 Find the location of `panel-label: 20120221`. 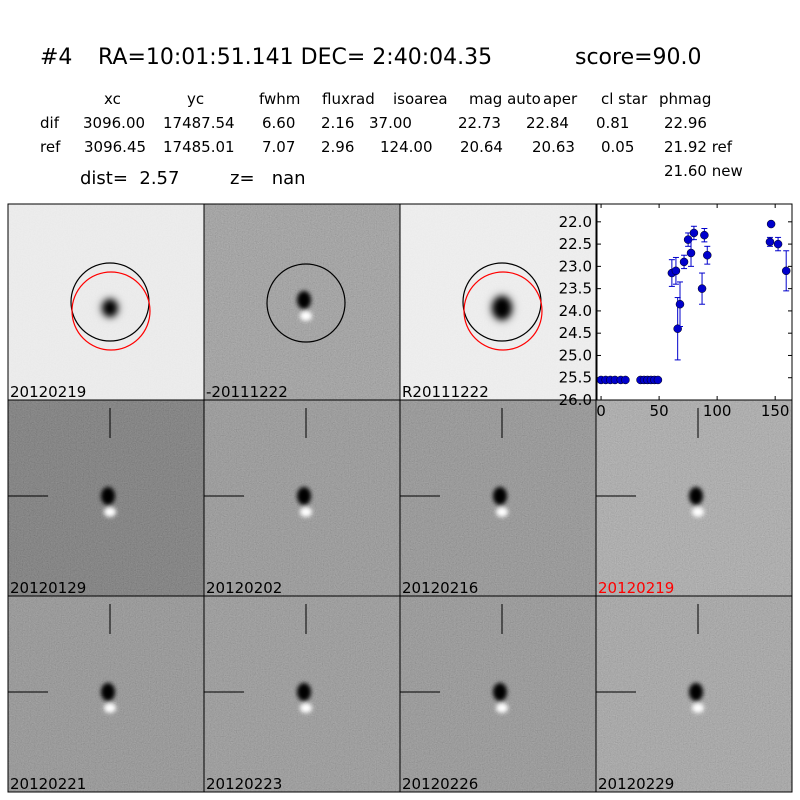

panel-label: 20120221 is located at coordinates (48, 784).